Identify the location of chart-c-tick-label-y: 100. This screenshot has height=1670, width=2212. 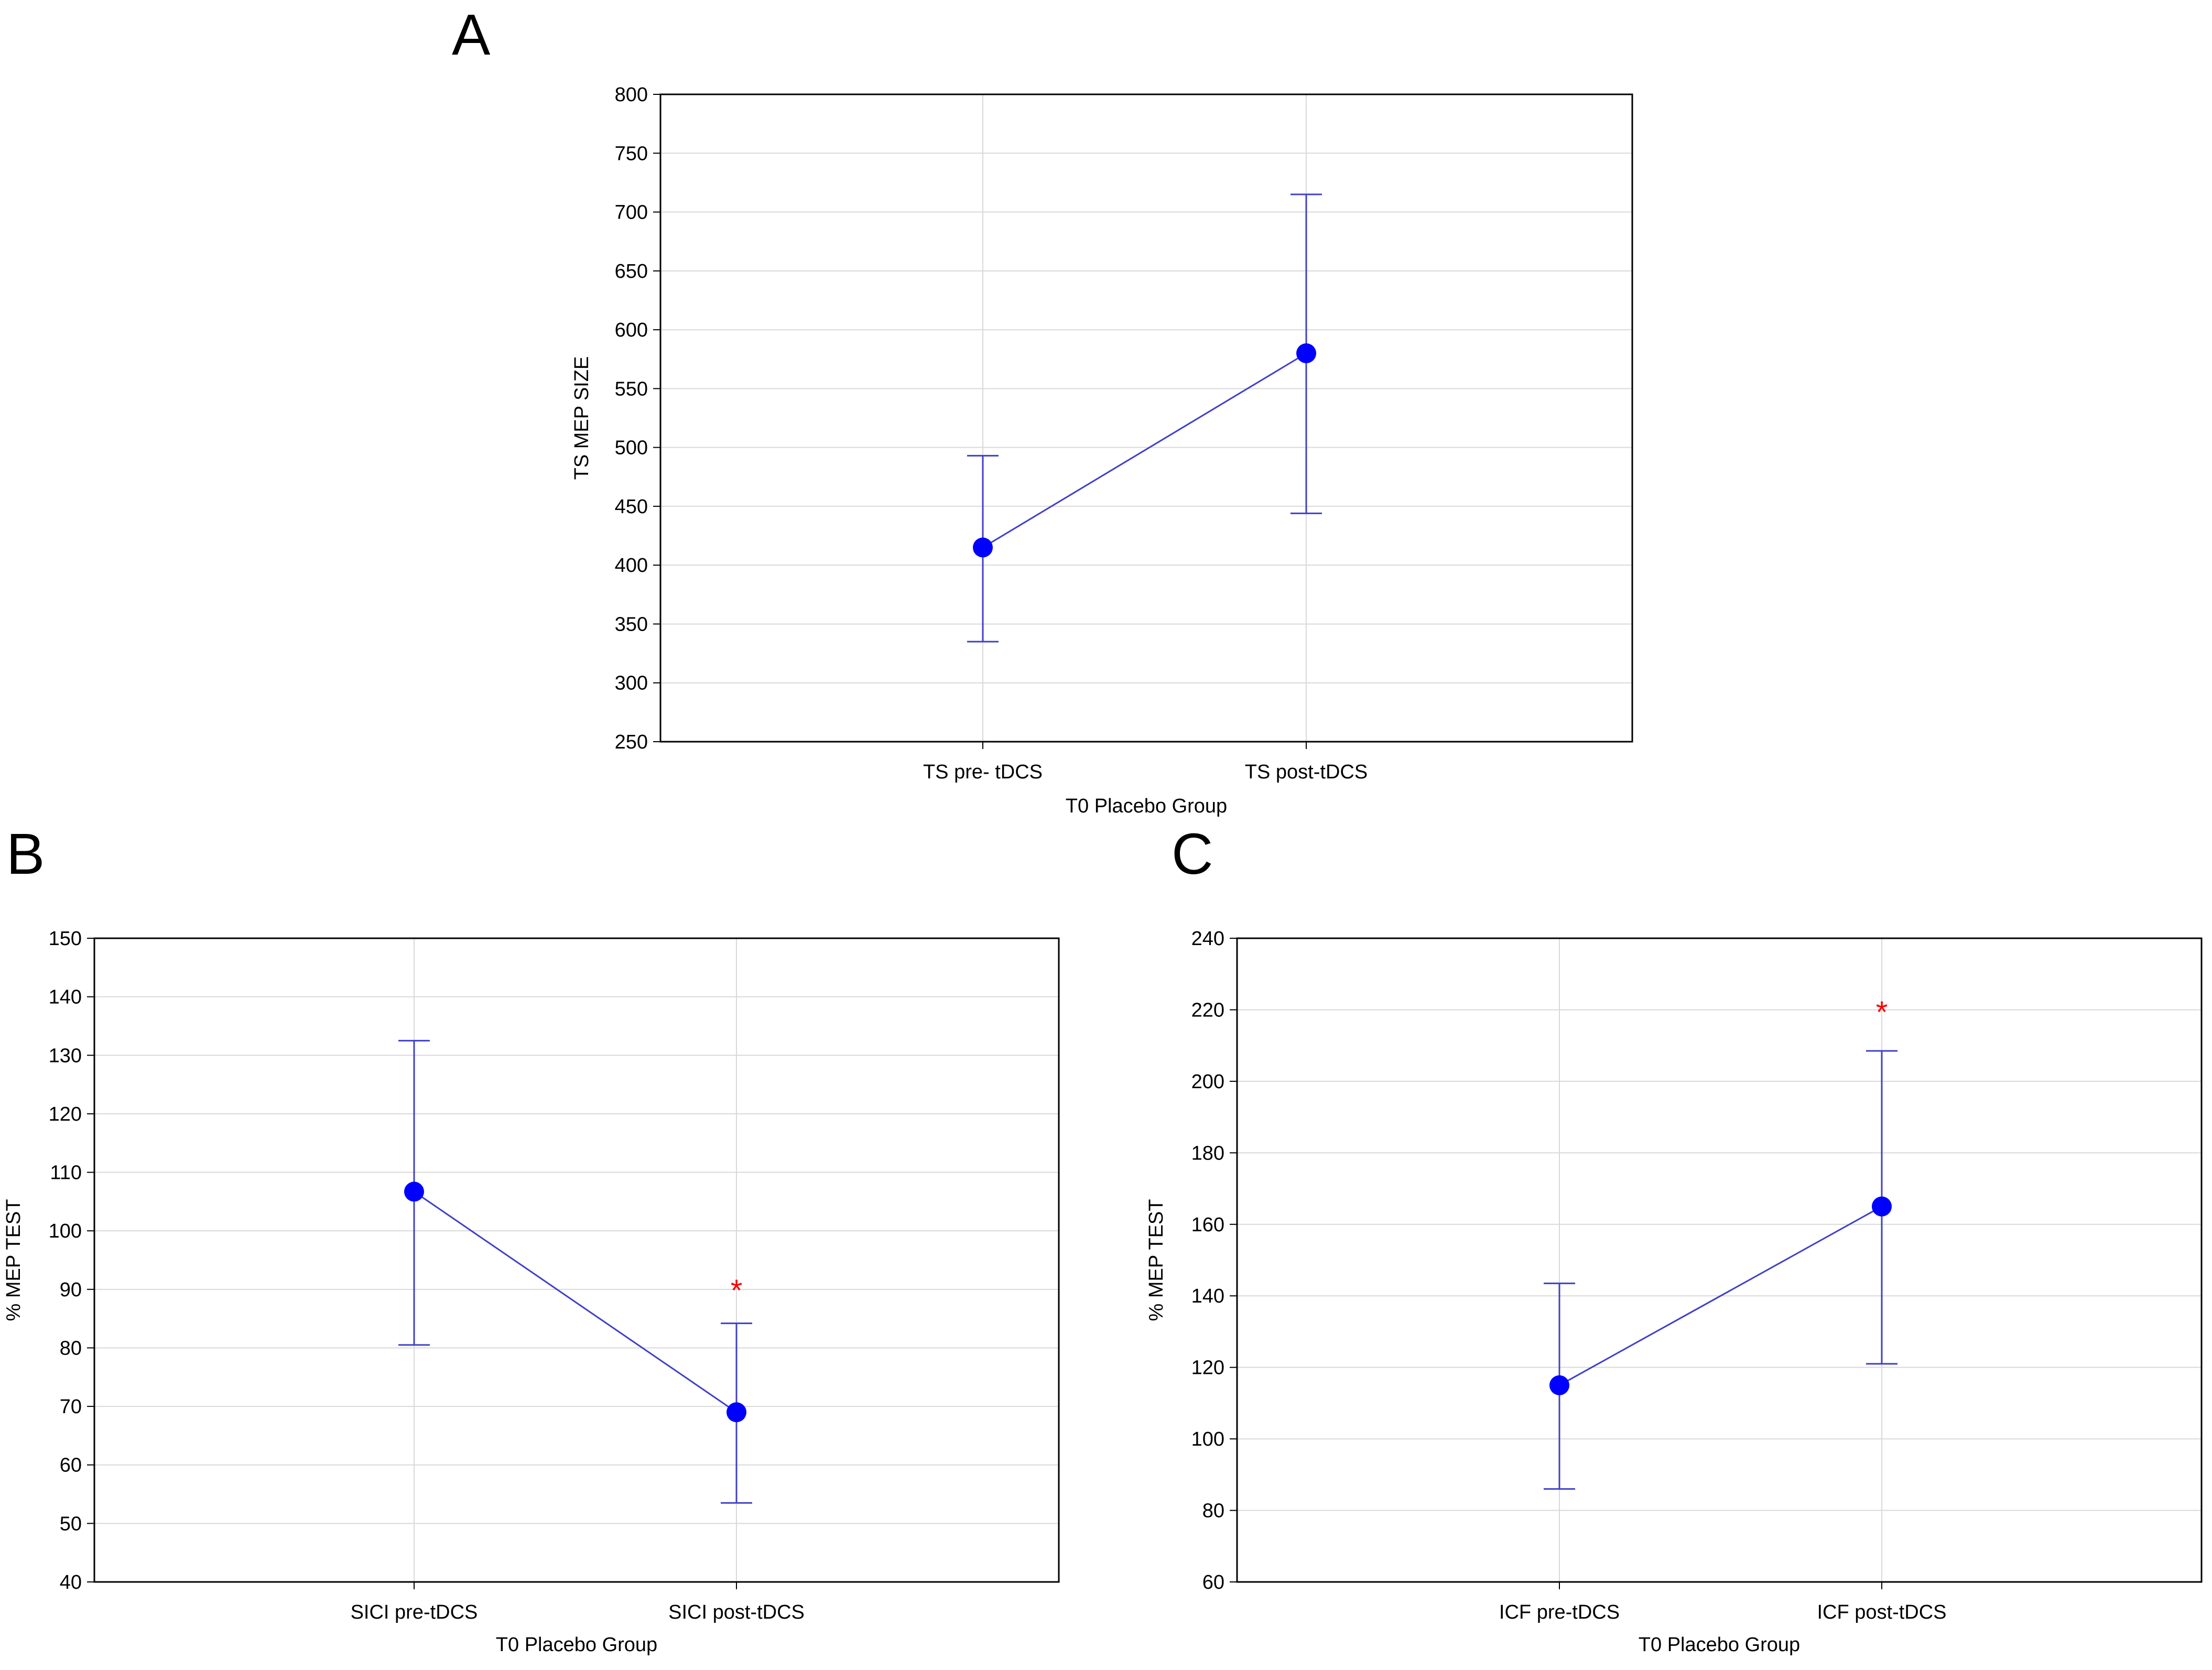
(1207, 1439).